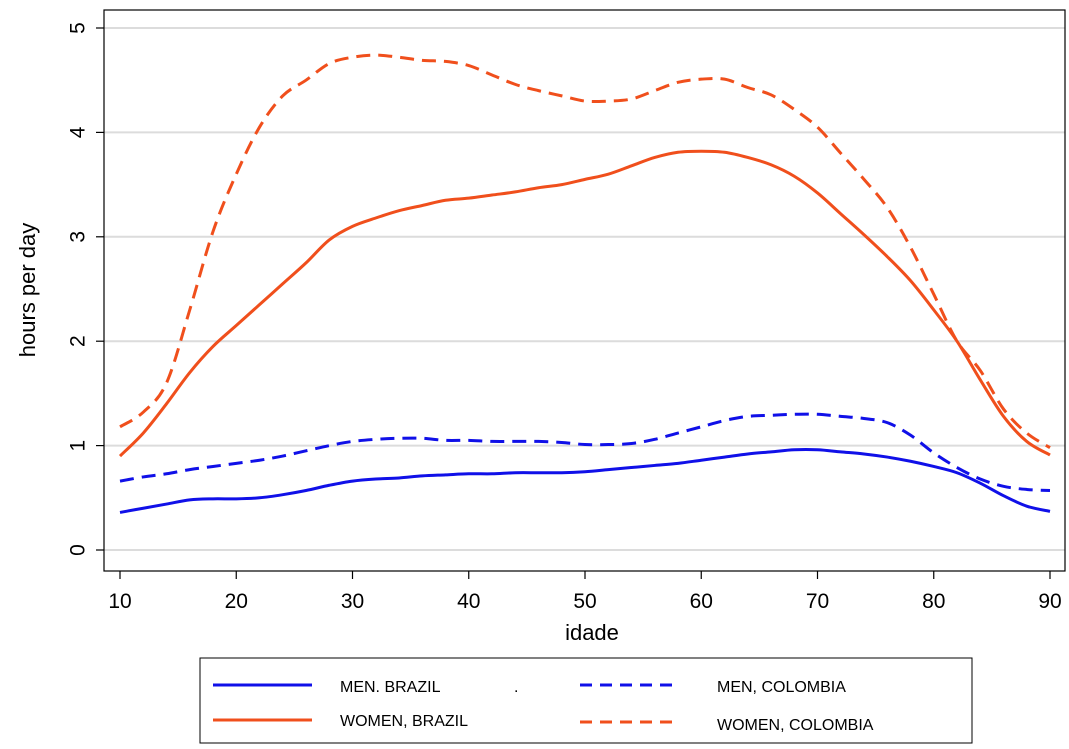  I want to click on legend-label-women-colombia: WOMEN, COLOMBIA, so click(795, 725).